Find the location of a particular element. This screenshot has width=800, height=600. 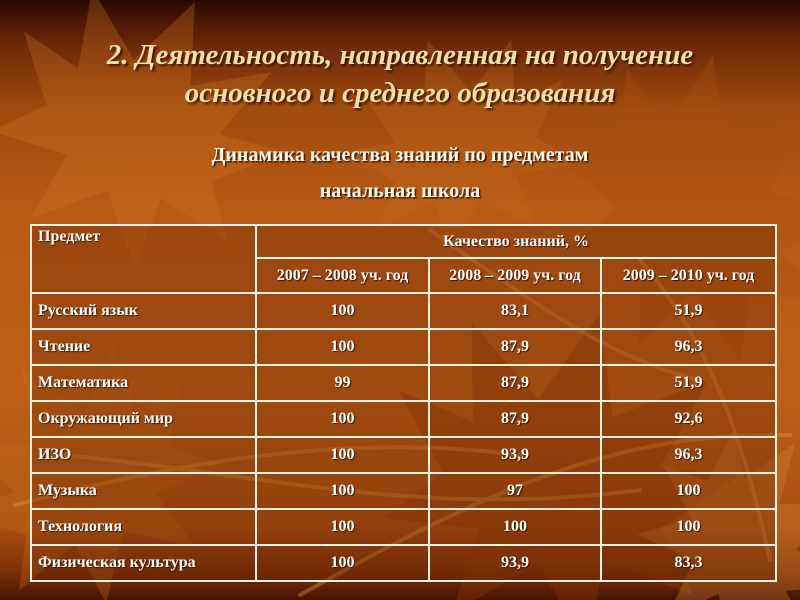

table-row: ИЗО 100 93,9 96,3 is located at coordinates (404, 455).